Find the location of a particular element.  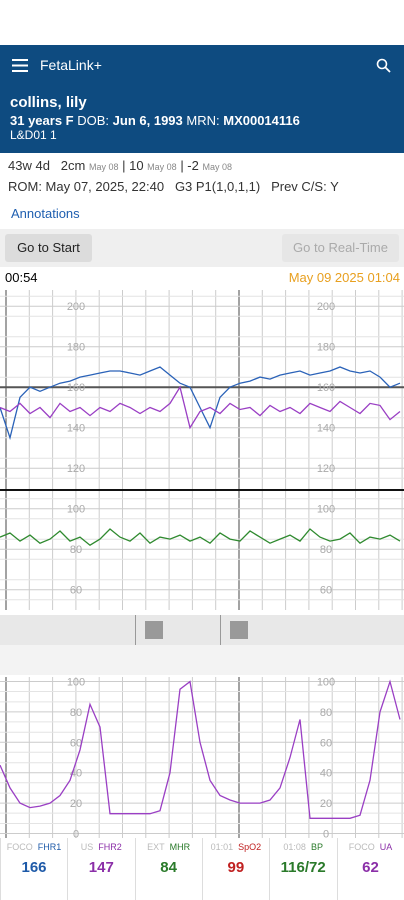

dob: Jun 6, 1993 is located at coordinates (147, 120).